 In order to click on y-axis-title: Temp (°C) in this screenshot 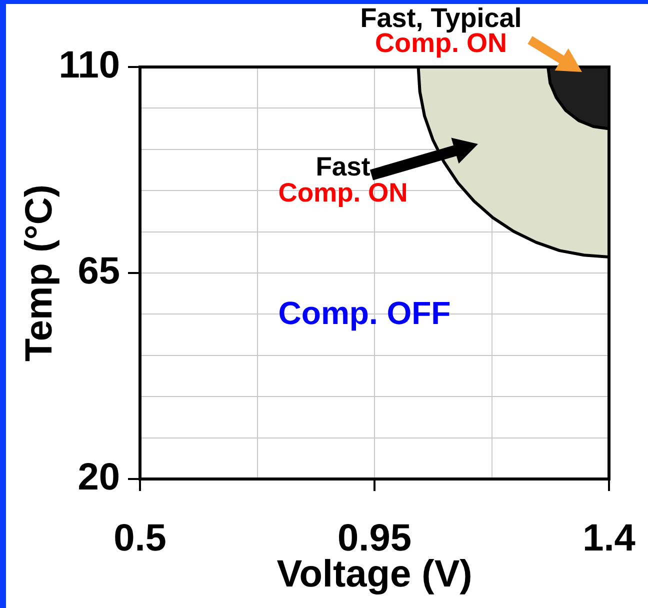, I will do `click(39, 273)`.